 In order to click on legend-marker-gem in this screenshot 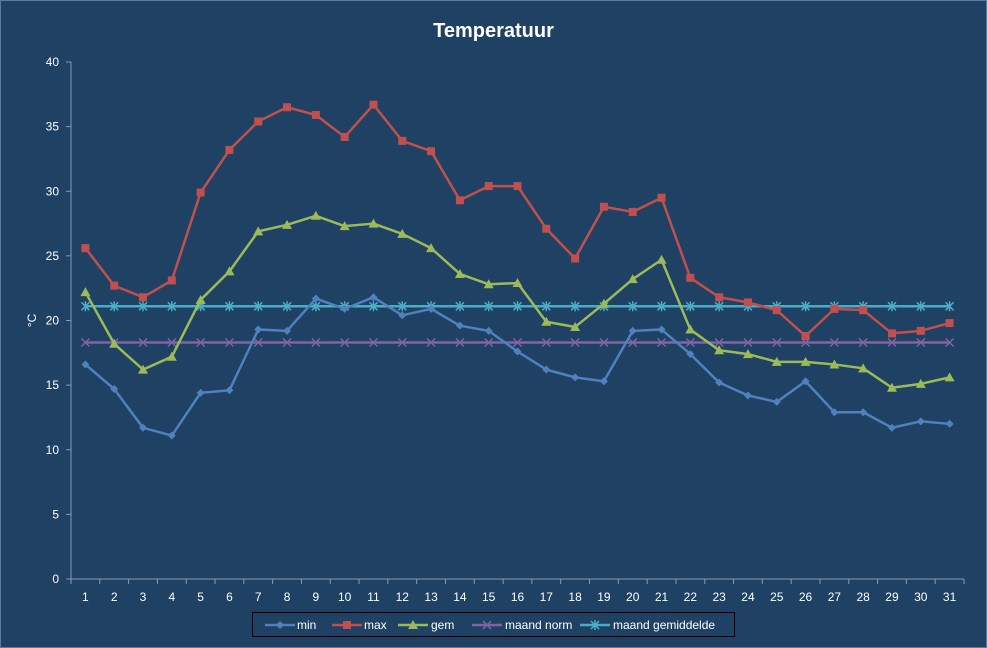, I will do `click(413, 624)`.